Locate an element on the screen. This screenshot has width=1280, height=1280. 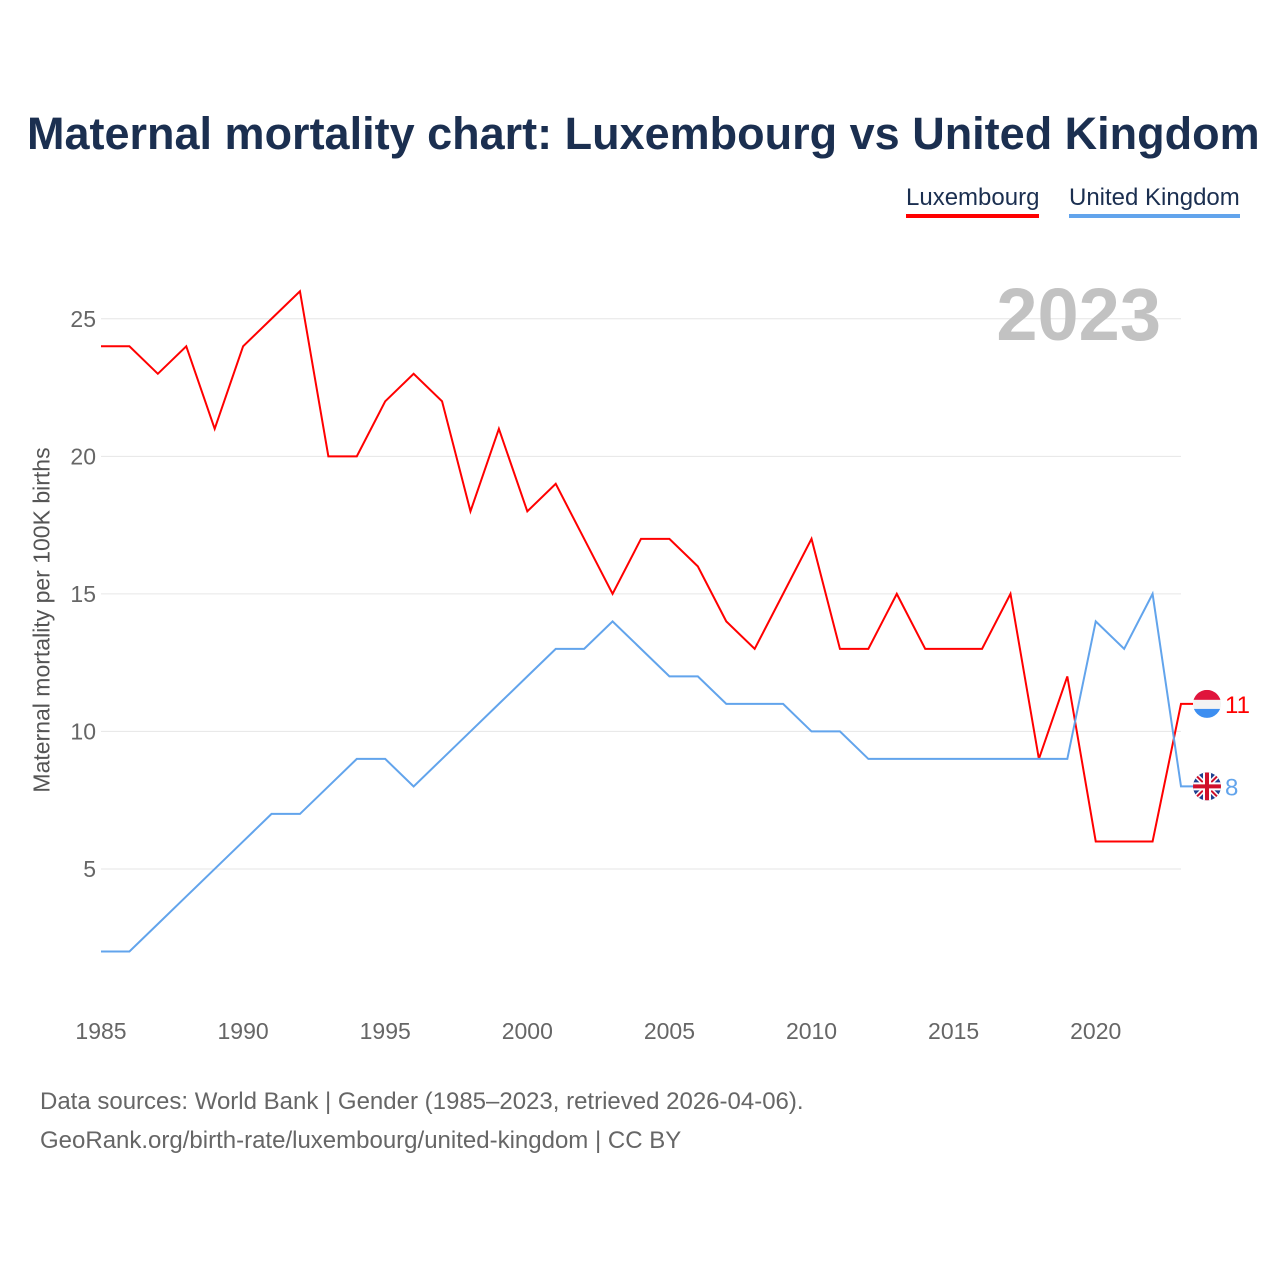
x-tick-label: 2010 is located at coordinates (811, 1031).